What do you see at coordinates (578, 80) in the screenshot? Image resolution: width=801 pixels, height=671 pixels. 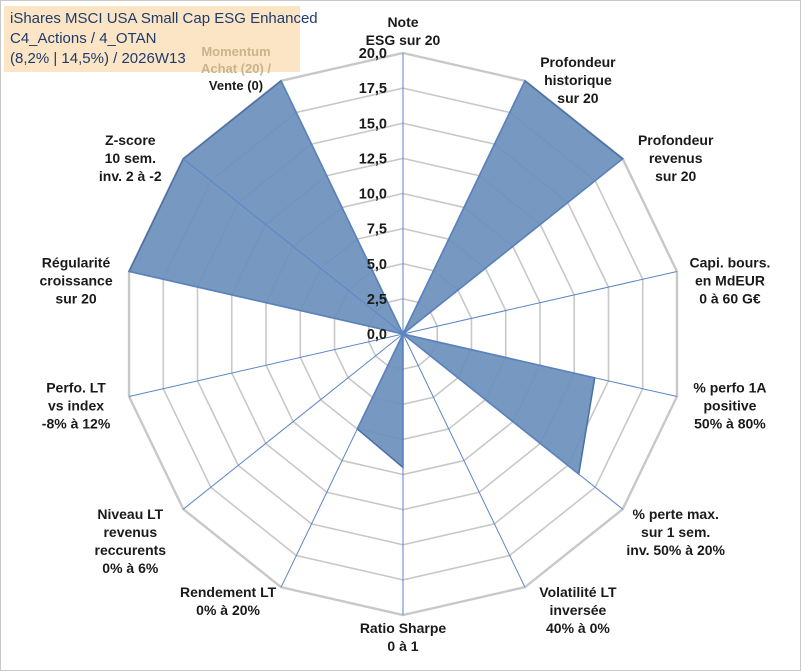 I see `axis-label-1: Profondeur historique sur 20` at bounding box center [578, 80].